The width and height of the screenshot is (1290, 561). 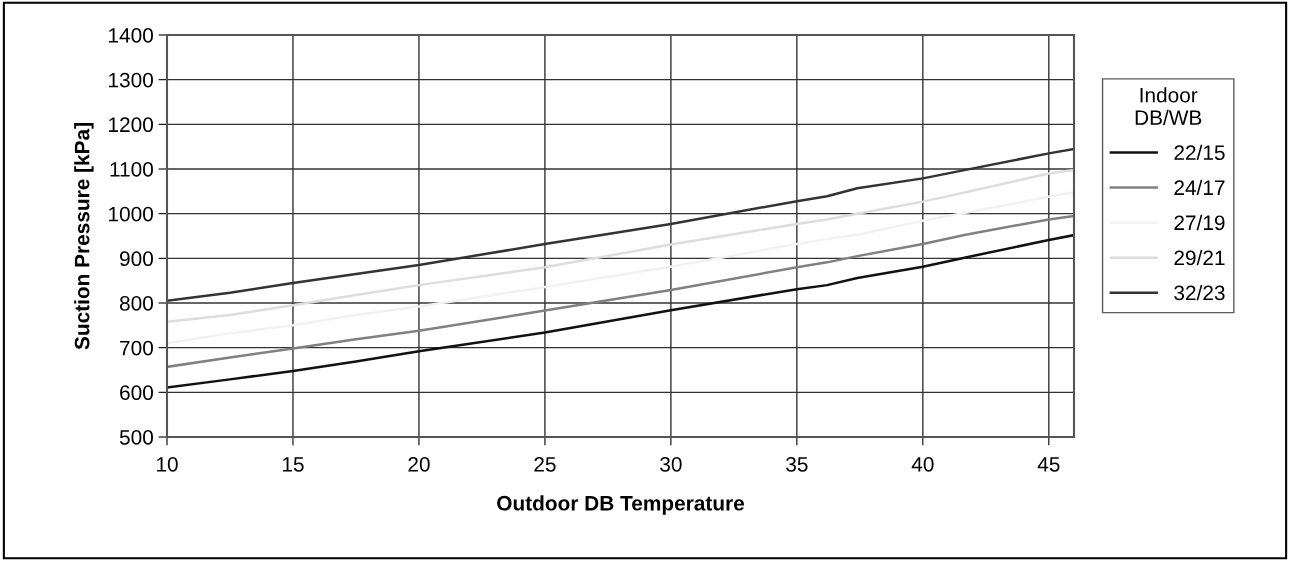 What do you see at coordinates (1199, 222) in the screenshot?
I see `legend-label: 27/19` at bounding box center [1199, 222].